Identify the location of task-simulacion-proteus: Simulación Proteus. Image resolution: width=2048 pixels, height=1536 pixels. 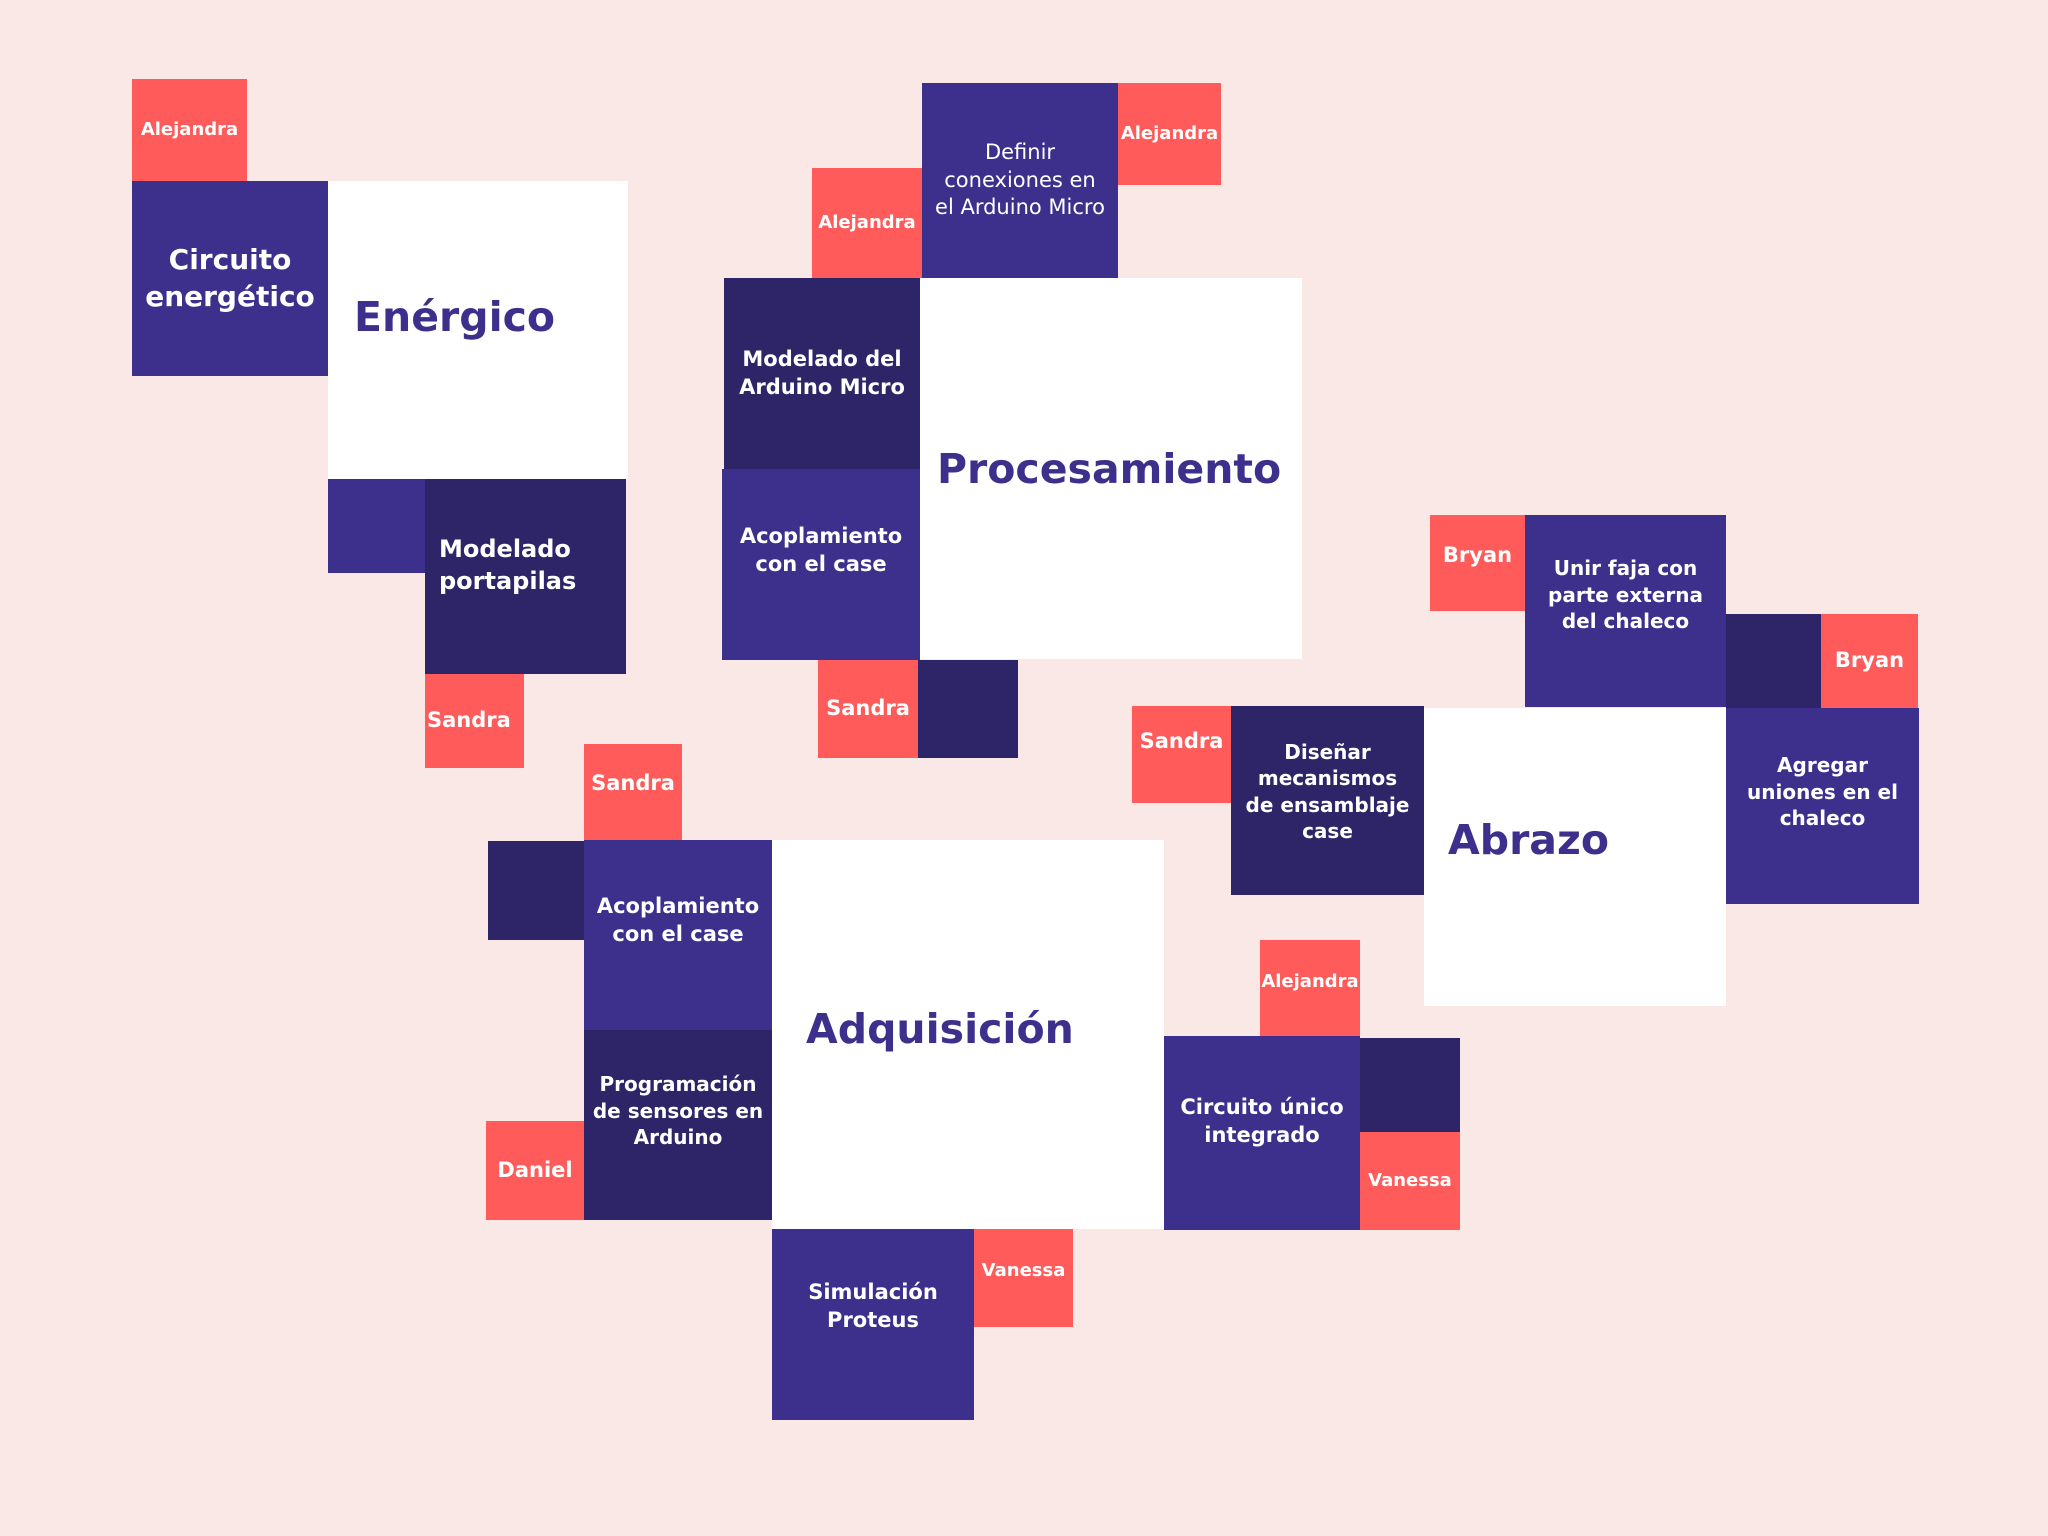
(873, 1324).